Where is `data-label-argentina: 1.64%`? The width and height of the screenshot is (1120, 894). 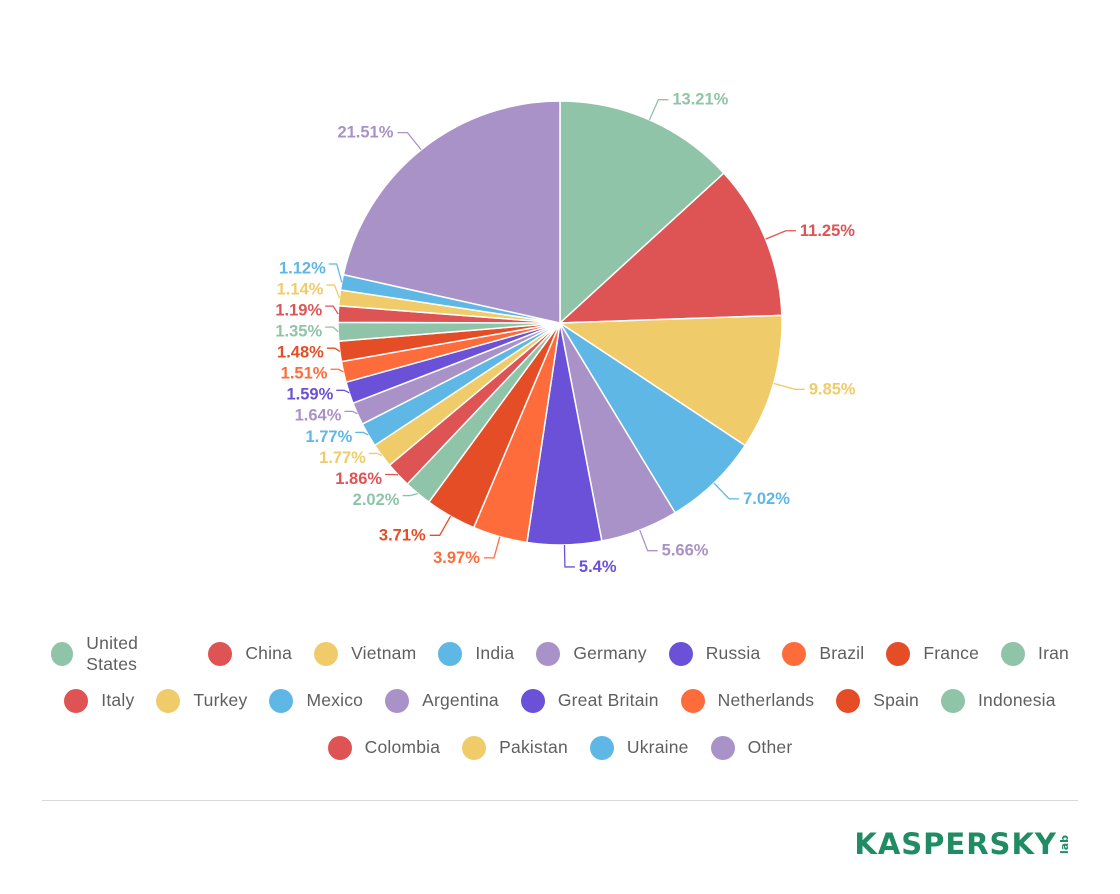
data-label-argentina: 1.64% is located at coordinates (318, 416).